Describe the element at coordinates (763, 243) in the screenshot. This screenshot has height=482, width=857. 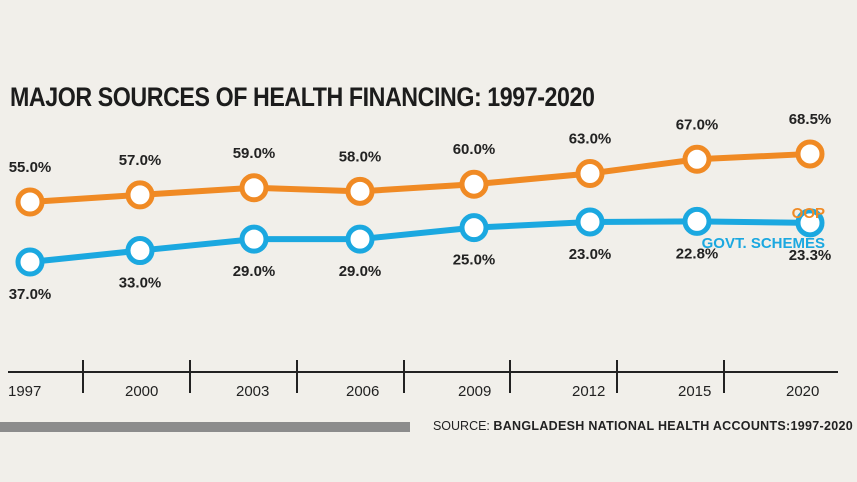
I see `legend-govt-schemes: GOVT. SCHEMES` at that location.